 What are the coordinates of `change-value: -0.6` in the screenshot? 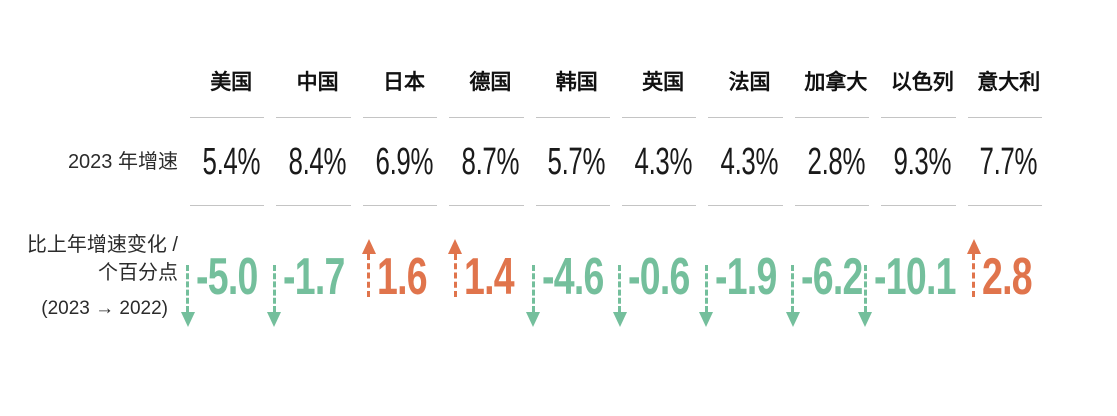 It's located at (659, 277).